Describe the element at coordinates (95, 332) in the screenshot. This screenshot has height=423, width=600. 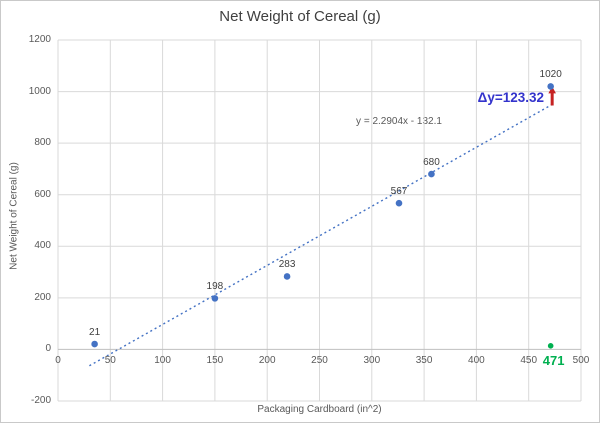
I see `data-label: 21` at that location.